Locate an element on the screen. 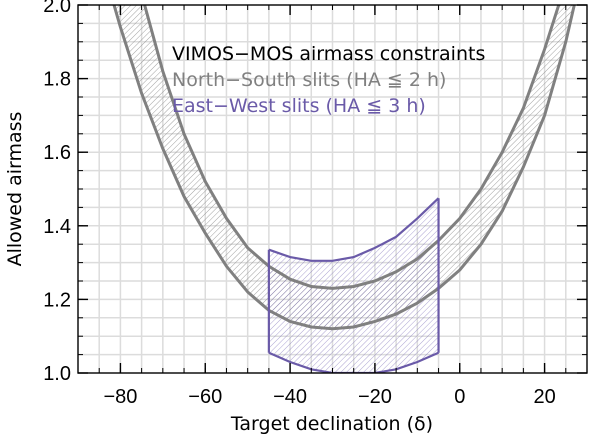 The height and width of the screenshot is (439, 600). x-tick-label: −80 is located at coordinates (120, 397).